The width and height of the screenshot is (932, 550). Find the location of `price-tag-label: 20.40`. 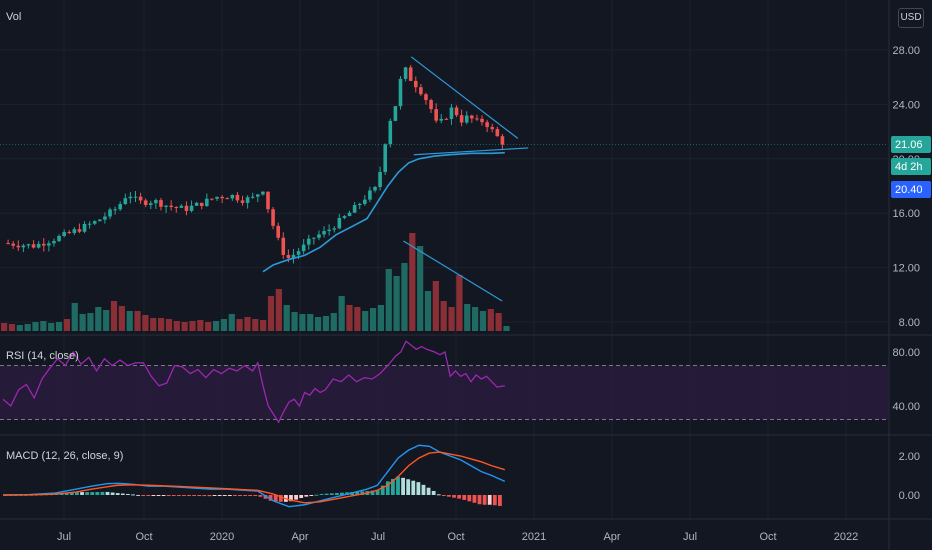

price-tag-label: 20.40 is located at coordinates (909, 190).